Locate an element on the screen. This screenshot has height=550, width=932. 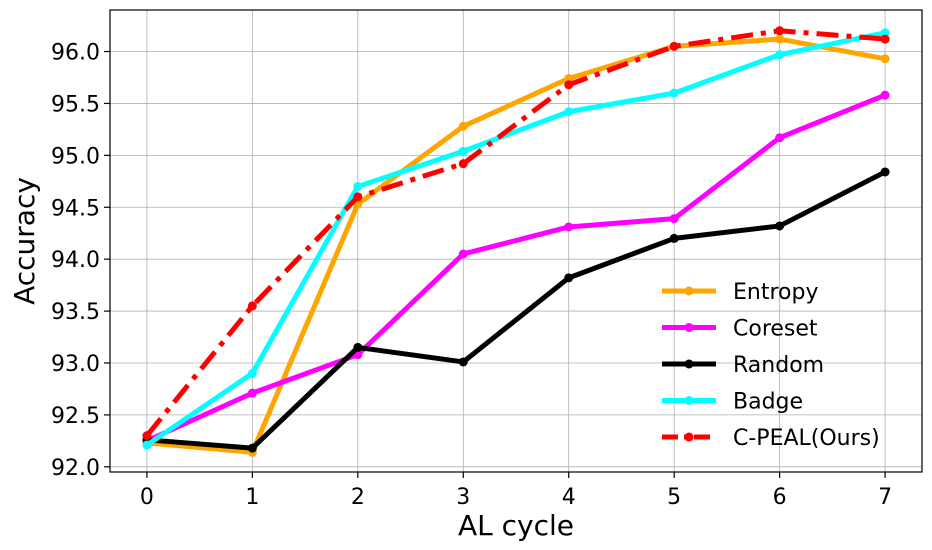
legend: Entropy Coreset Random Badge C-PEAL(Ours) is located at coordinates (771, 365).